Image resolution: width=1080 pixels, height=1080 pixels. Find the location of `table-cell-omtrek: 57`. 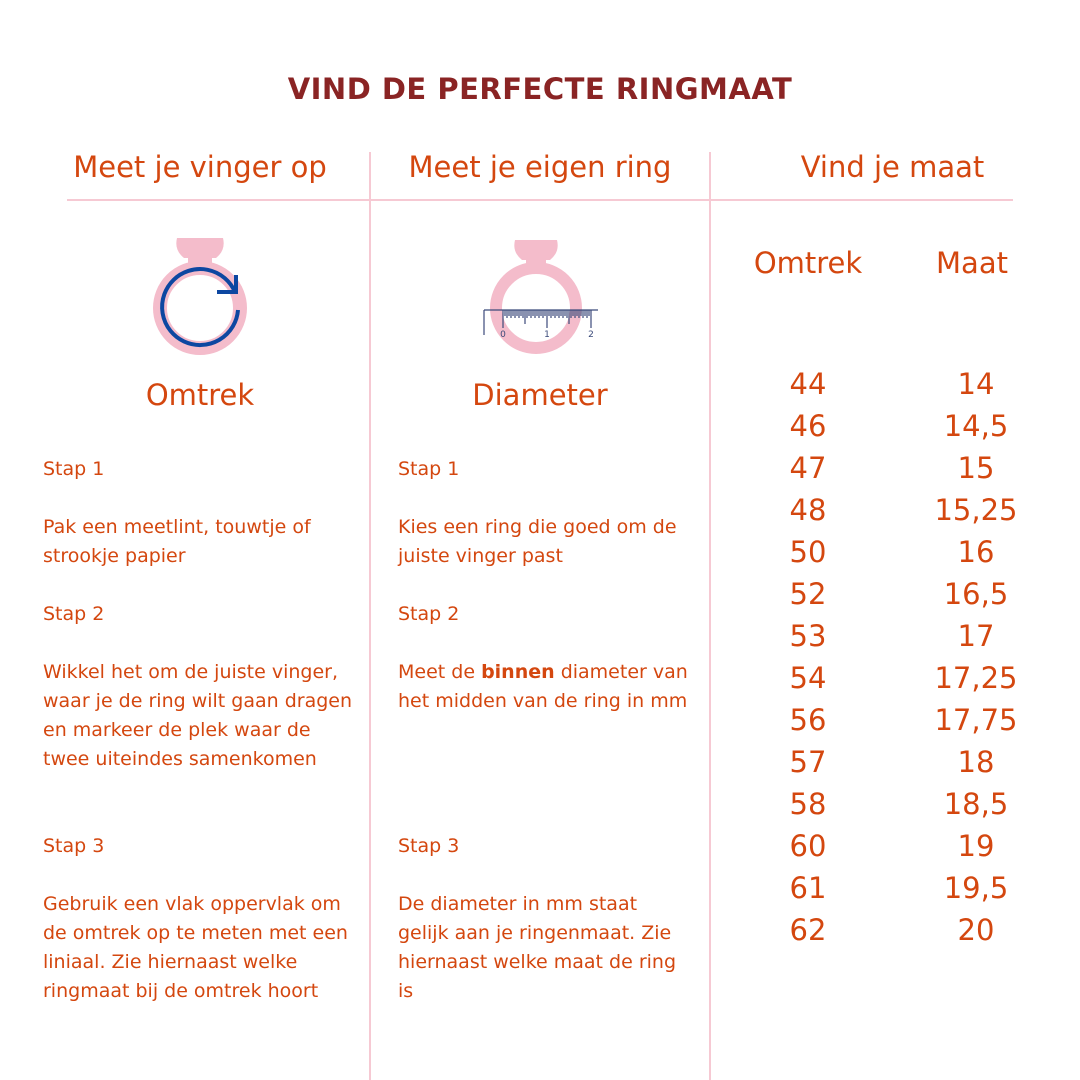

table-cell-omtrek: 57 is located at coordinates (808, 762).